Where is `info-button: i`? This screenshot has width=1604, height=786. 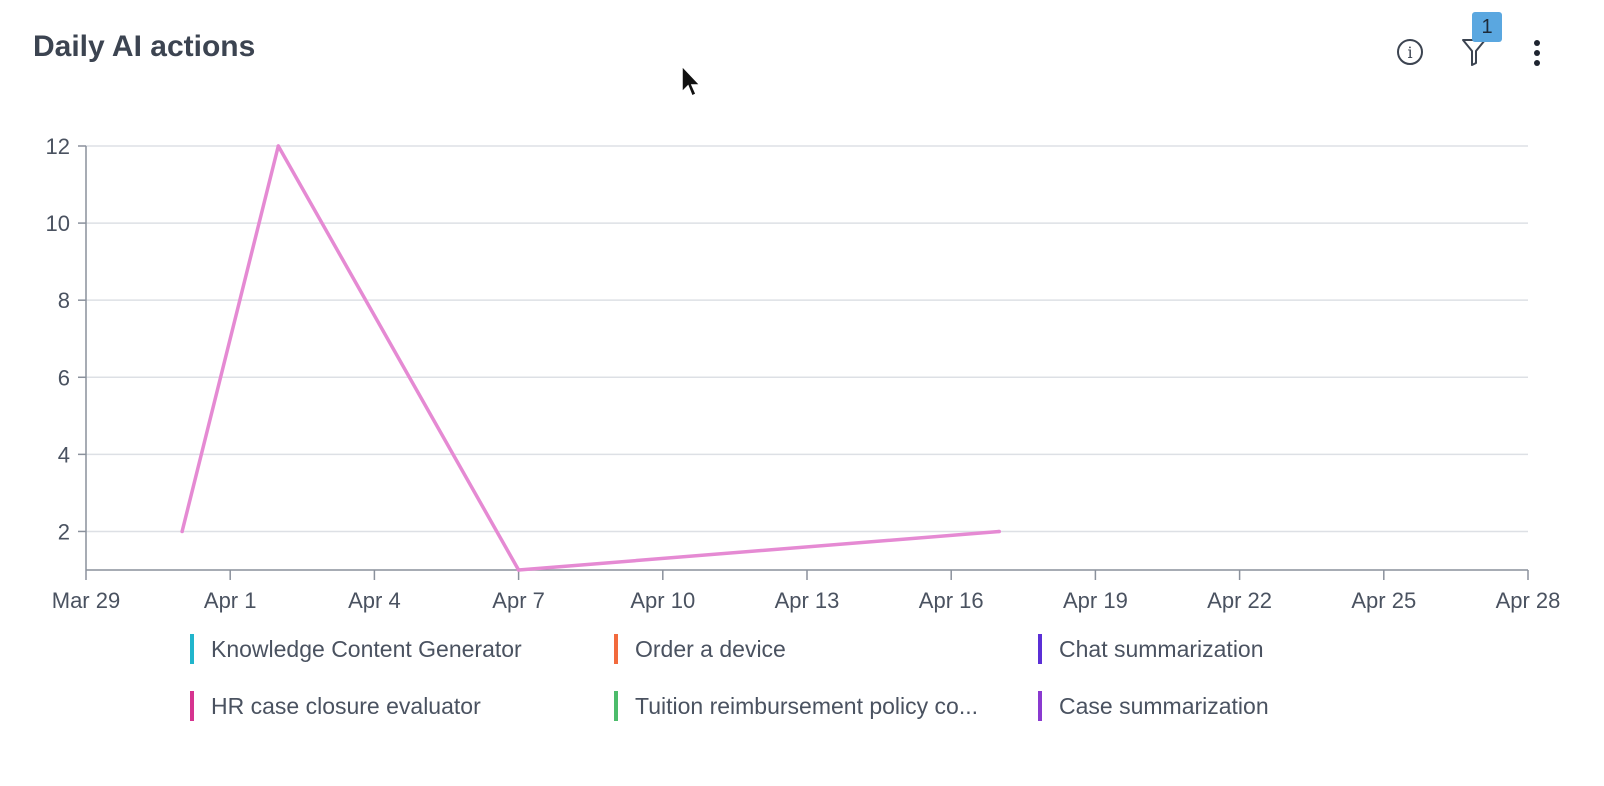
info-button: i is located at coordinates (1410, 52).